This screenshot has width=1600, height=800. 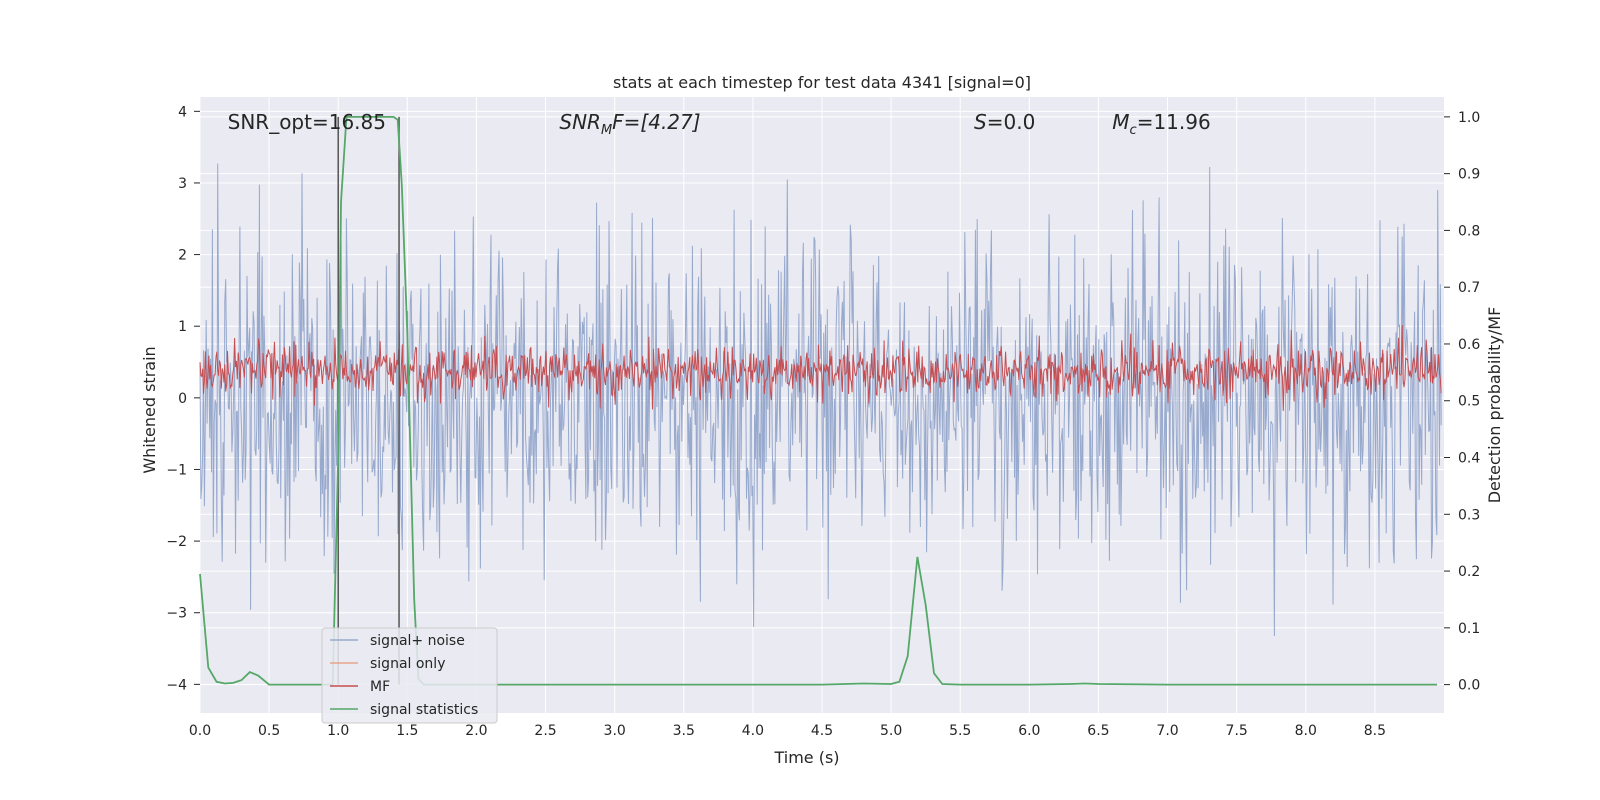 I want to click on legend-label-signal-statistics: signal statistics, so click(x=424, y=710).